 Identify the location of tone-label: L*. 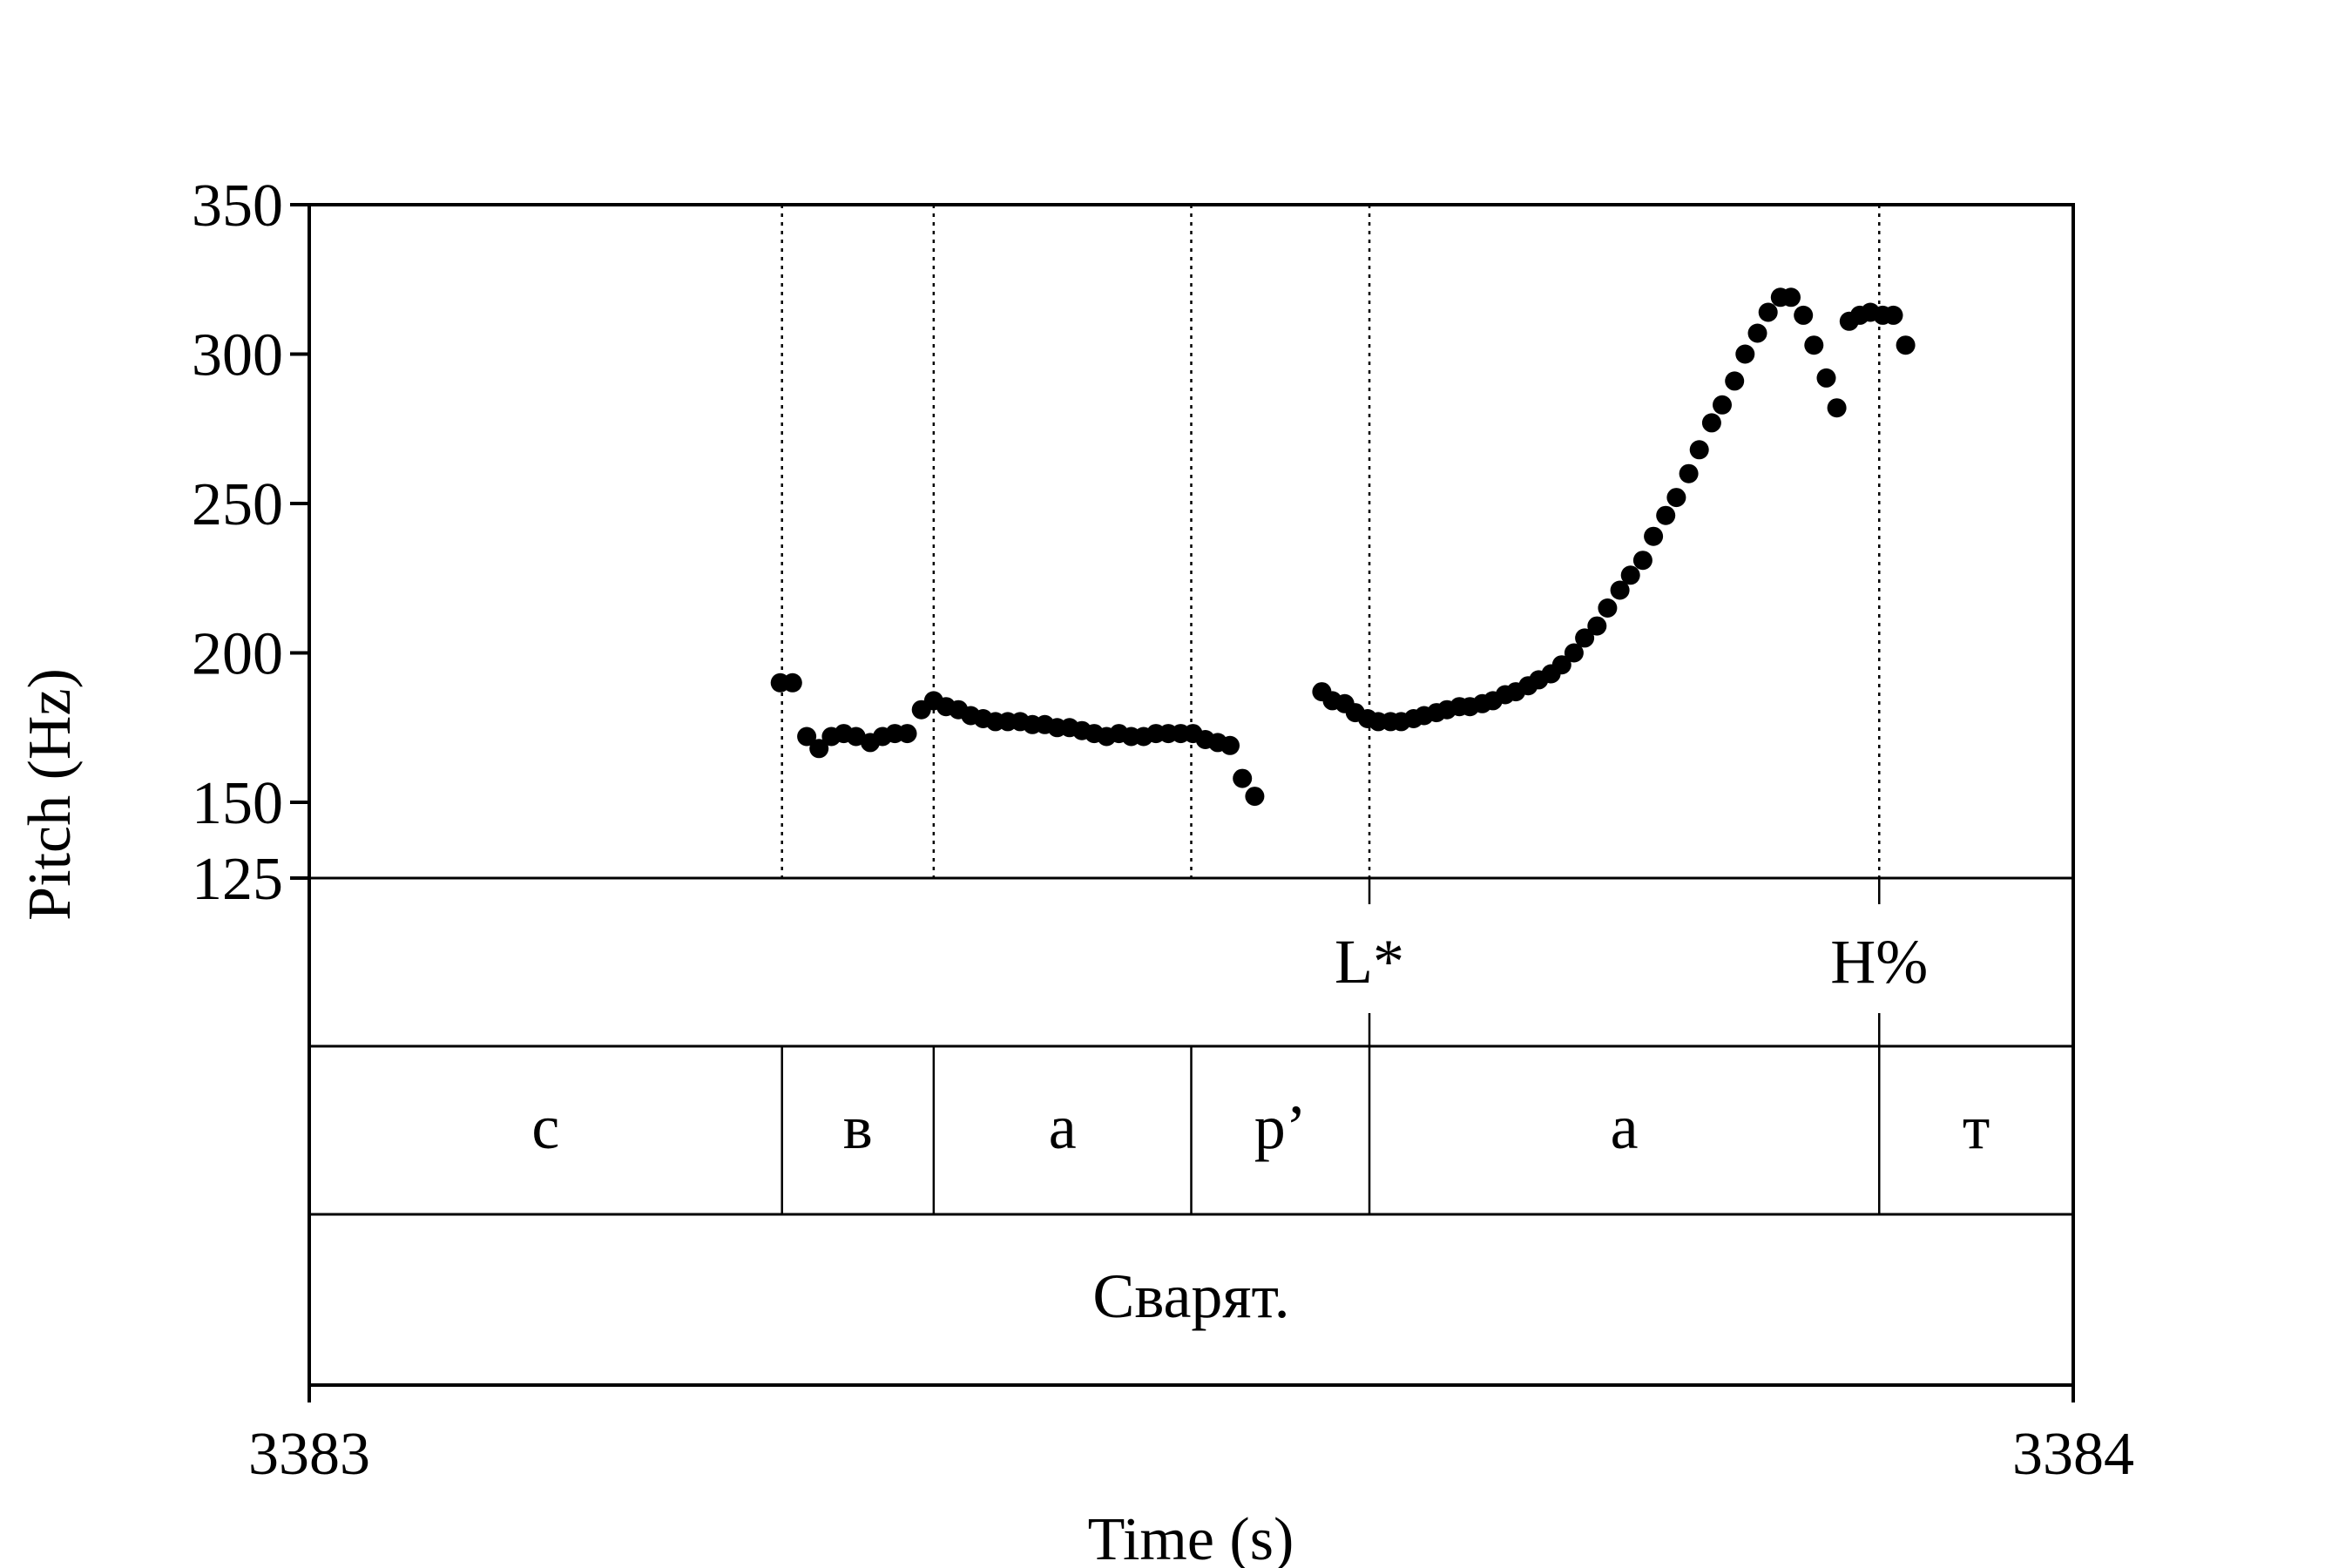
(1369, 962).